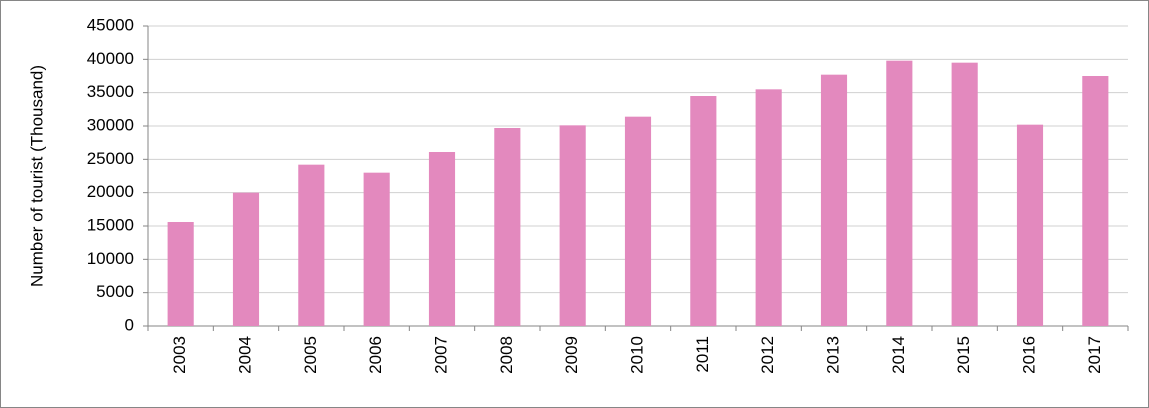 The height and width of the screenshot is (408, 1149). I want to click on x-tick-label: 2003, so click(179, 355).